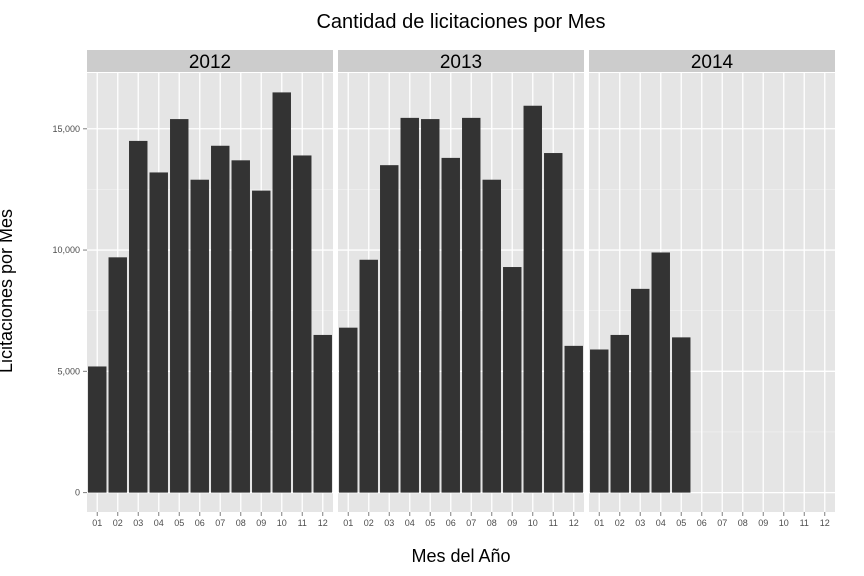 This screenshot has width=864, height=576. What do you see at coordinates (460, 556) in the screenshot?
I see `x-axis-title: Mes del Año` at bounding box center [460, 556].